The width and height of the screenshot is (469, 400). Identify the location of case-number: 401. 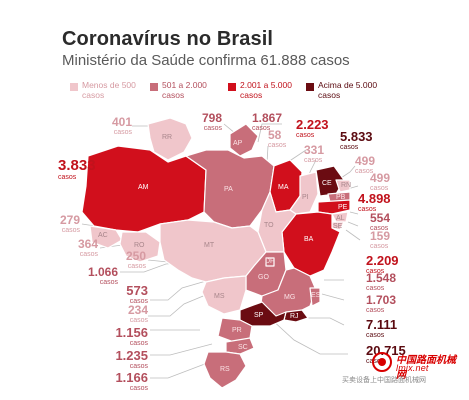
(121, 122).